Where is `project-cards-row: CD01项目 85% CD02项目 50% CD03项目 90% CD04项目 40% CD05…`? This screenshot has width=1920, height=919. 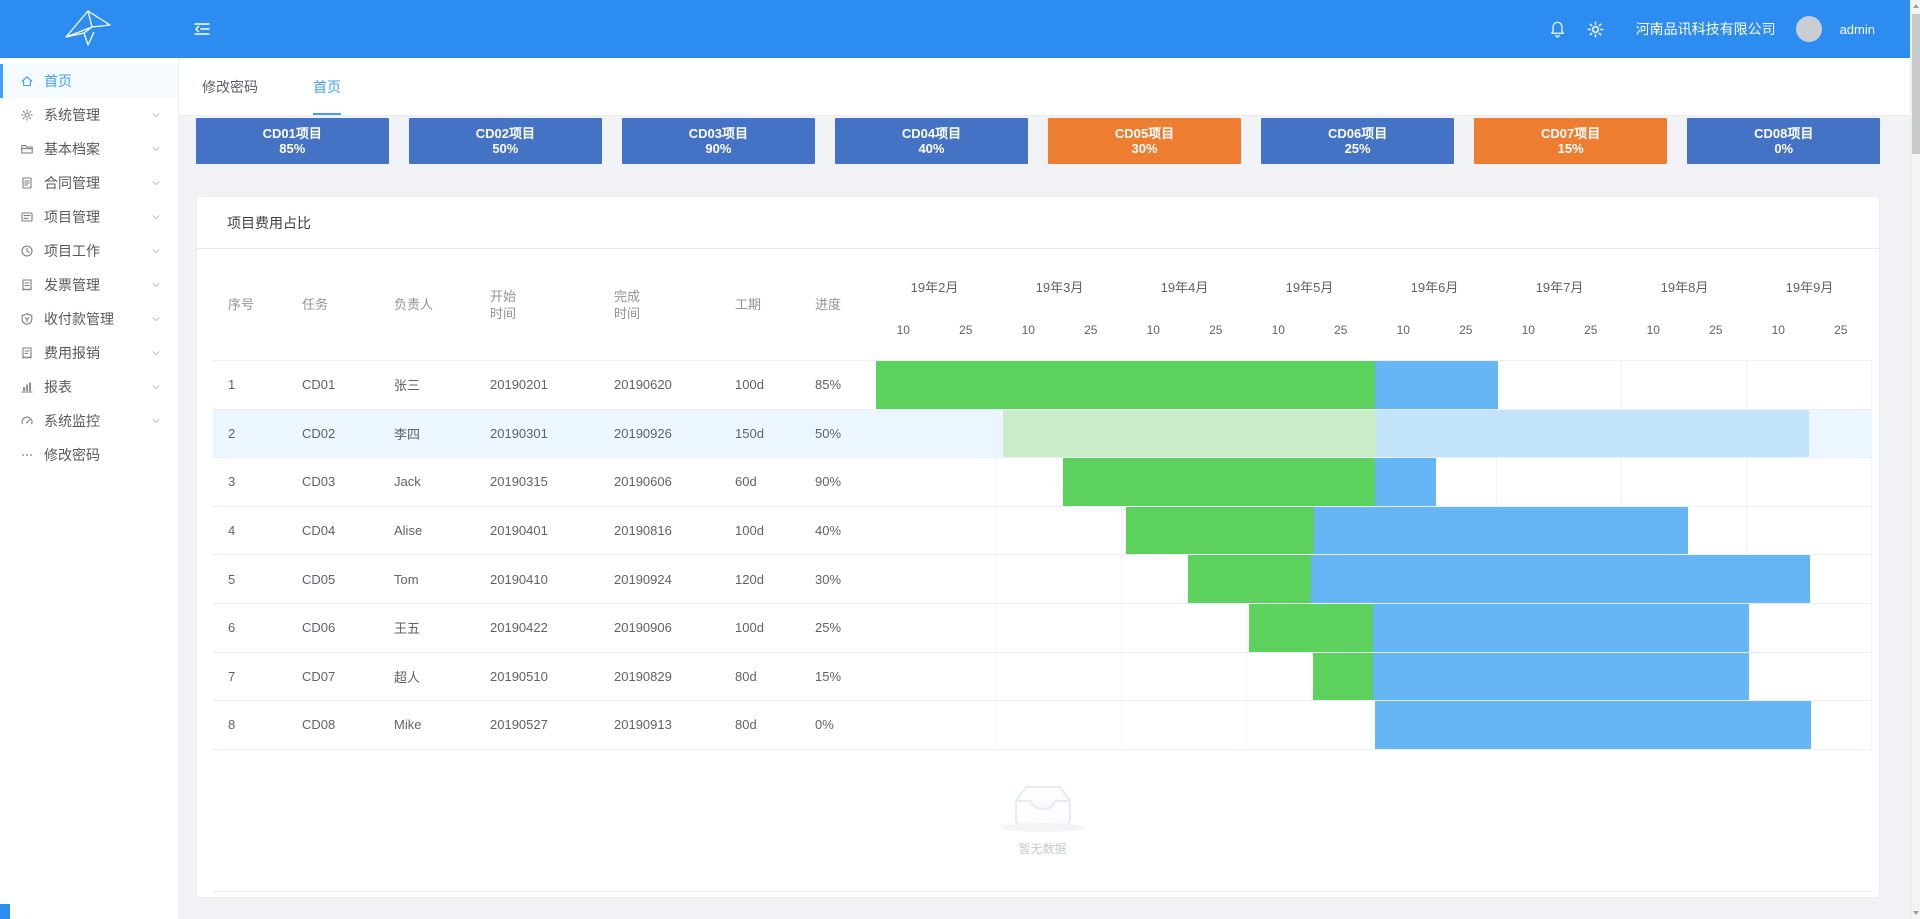
project-cards-row: CD01项目 85% CD02项目 50% CD03项目 90% CD04项目 40% CD05… is located at coordinates (1038, 141).